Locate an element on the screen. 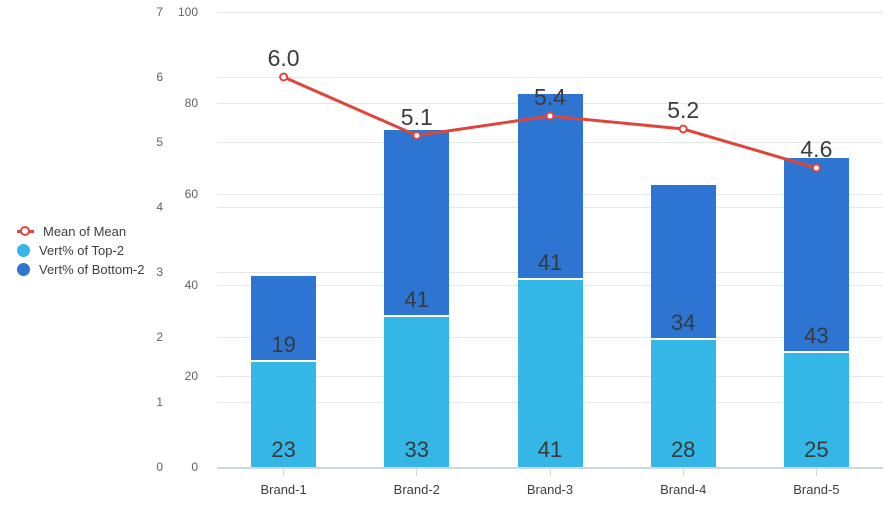  x-axis-label-brand-1: Brand-1 is located at coordinates (283, 489).